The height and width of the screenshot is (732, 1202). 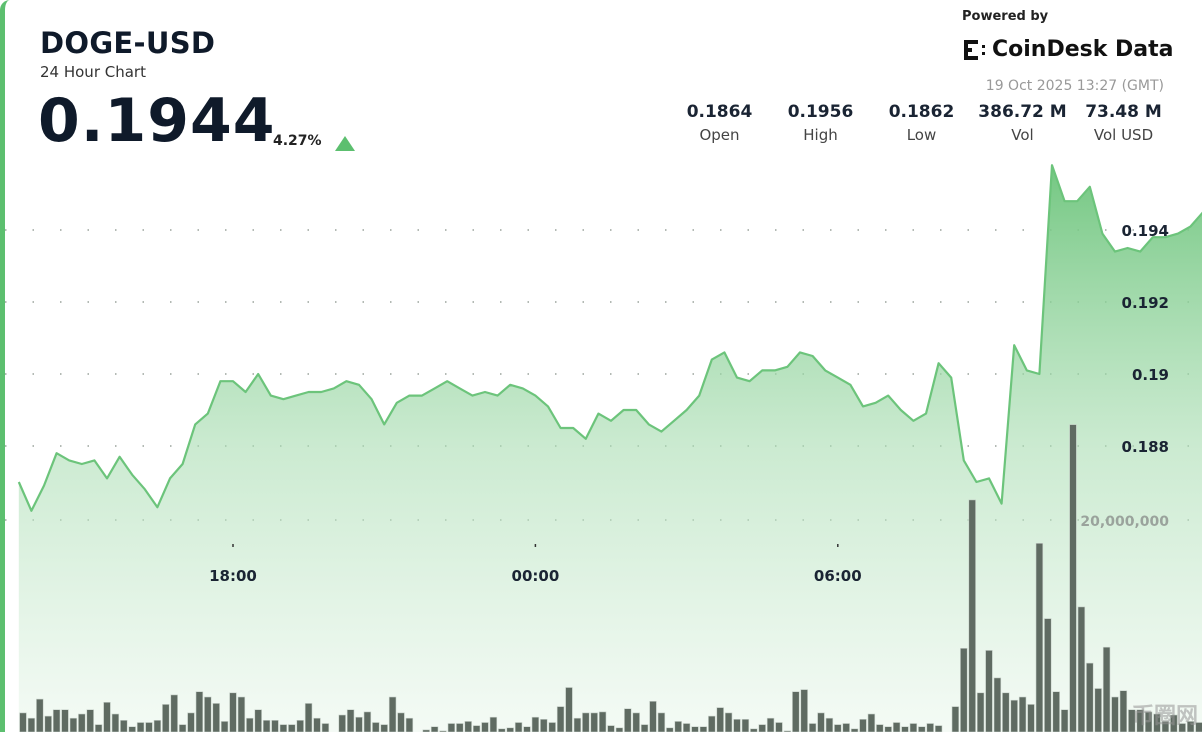 What do you see at coordinates (345, 143) in the screenshot?
I see `up-arrow-icon` at bounding box center [345, 143].